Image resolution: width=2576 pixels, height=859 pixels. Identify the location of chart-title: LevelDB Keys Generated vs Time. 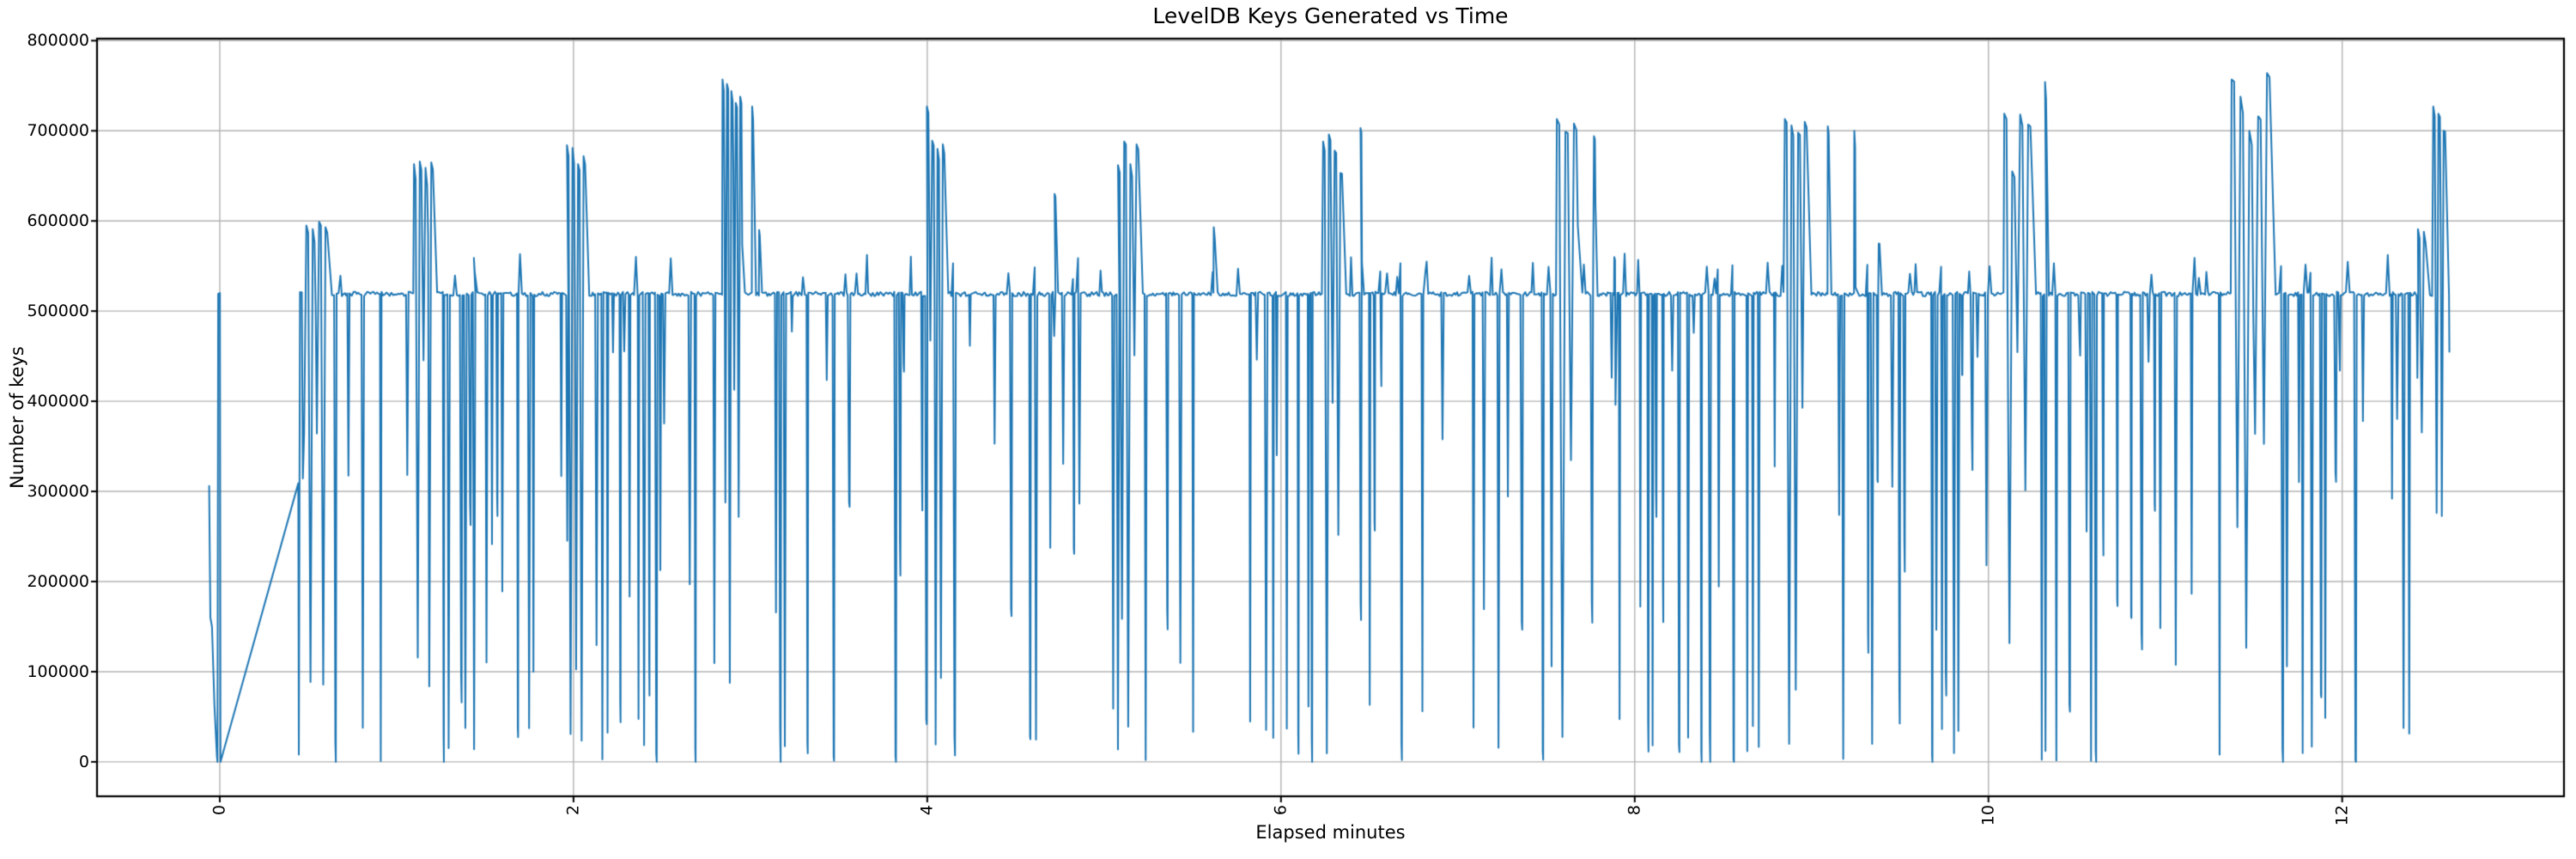
(1330, 15).